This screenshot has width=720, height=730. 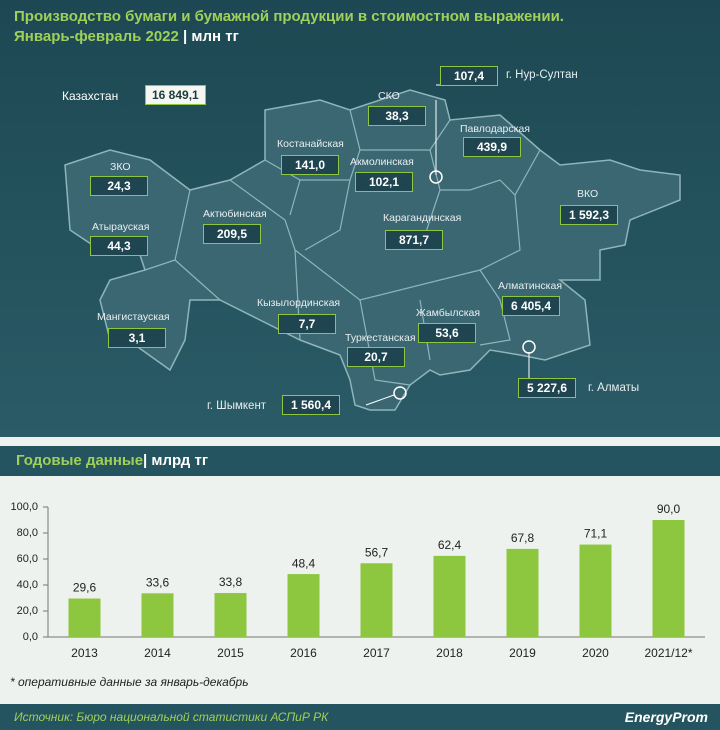 I want to click on x-tick-label: 2013, so click(x=84, y=653).